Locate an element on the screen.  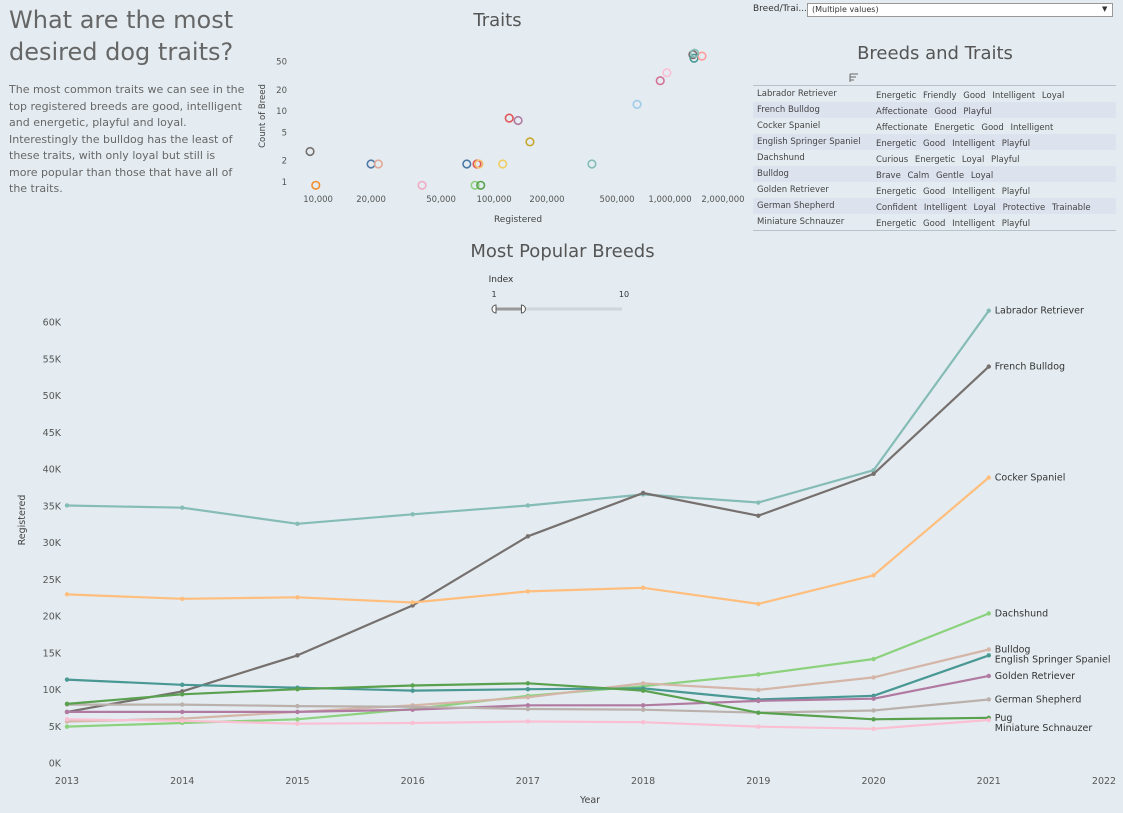
table-row: Dachshund Curious Energetic Loyal Playful is located at coordinates (934, 158).